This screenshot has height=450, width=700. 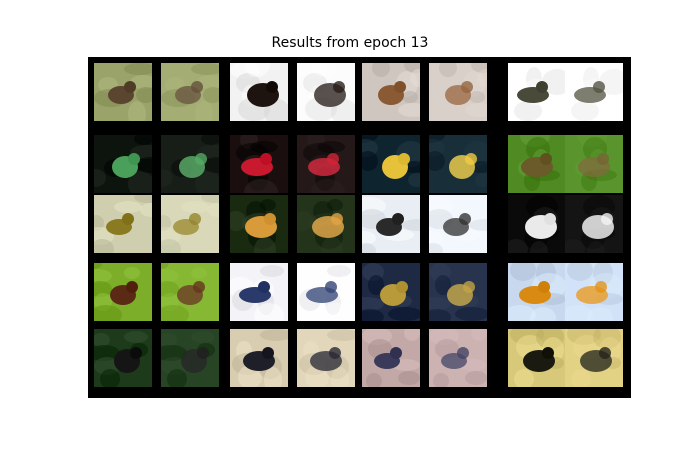 What do you see at coordinates (350, 43) in the screenshot?
I see `figure-title: Results from epoch 13` at bounding box center [350, 43].